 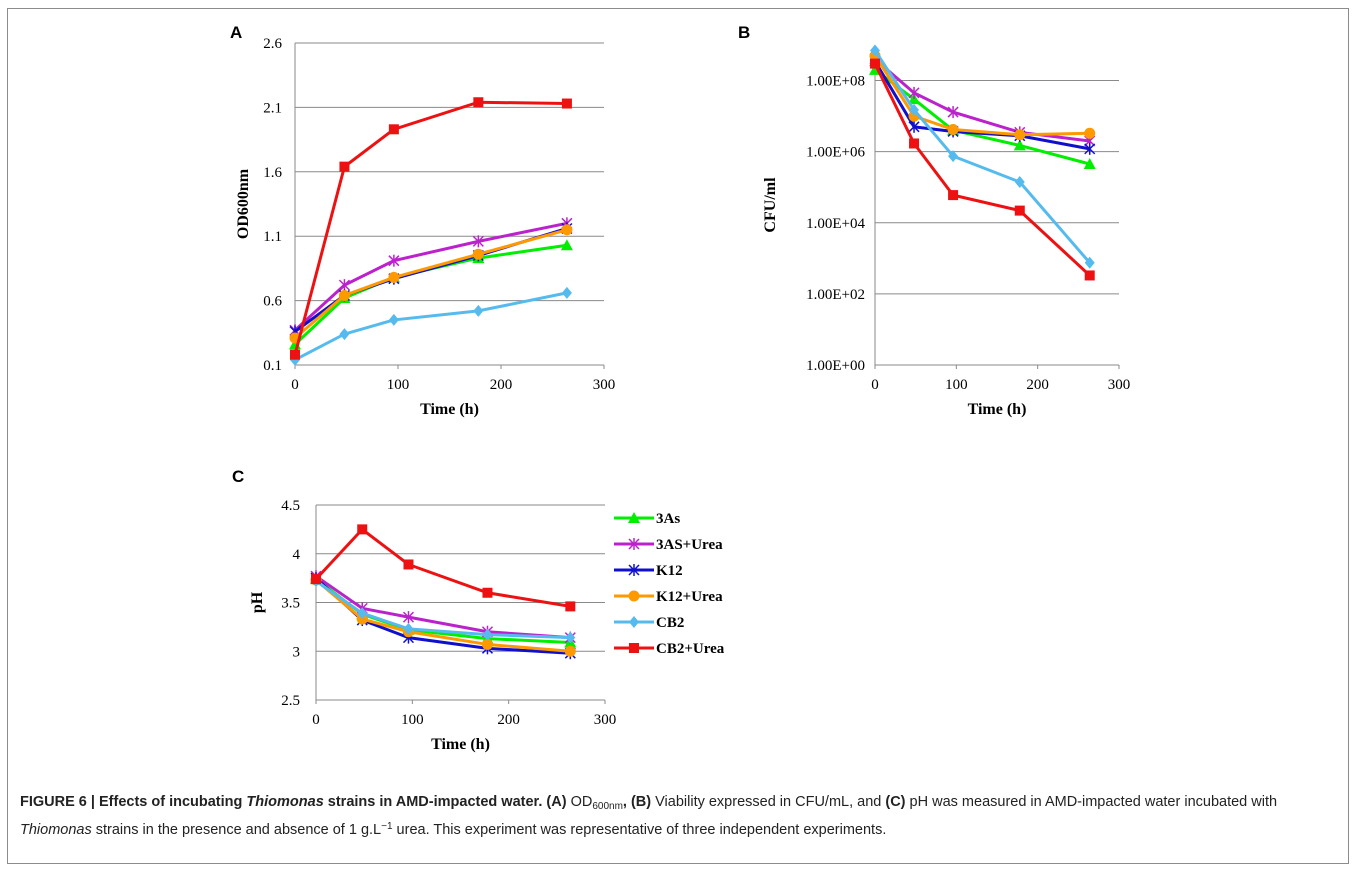 What do you see at coordinates (272, 237) in the screenshot?
I see `y-tick-label: 1.1` at bounding box center [272, 237].